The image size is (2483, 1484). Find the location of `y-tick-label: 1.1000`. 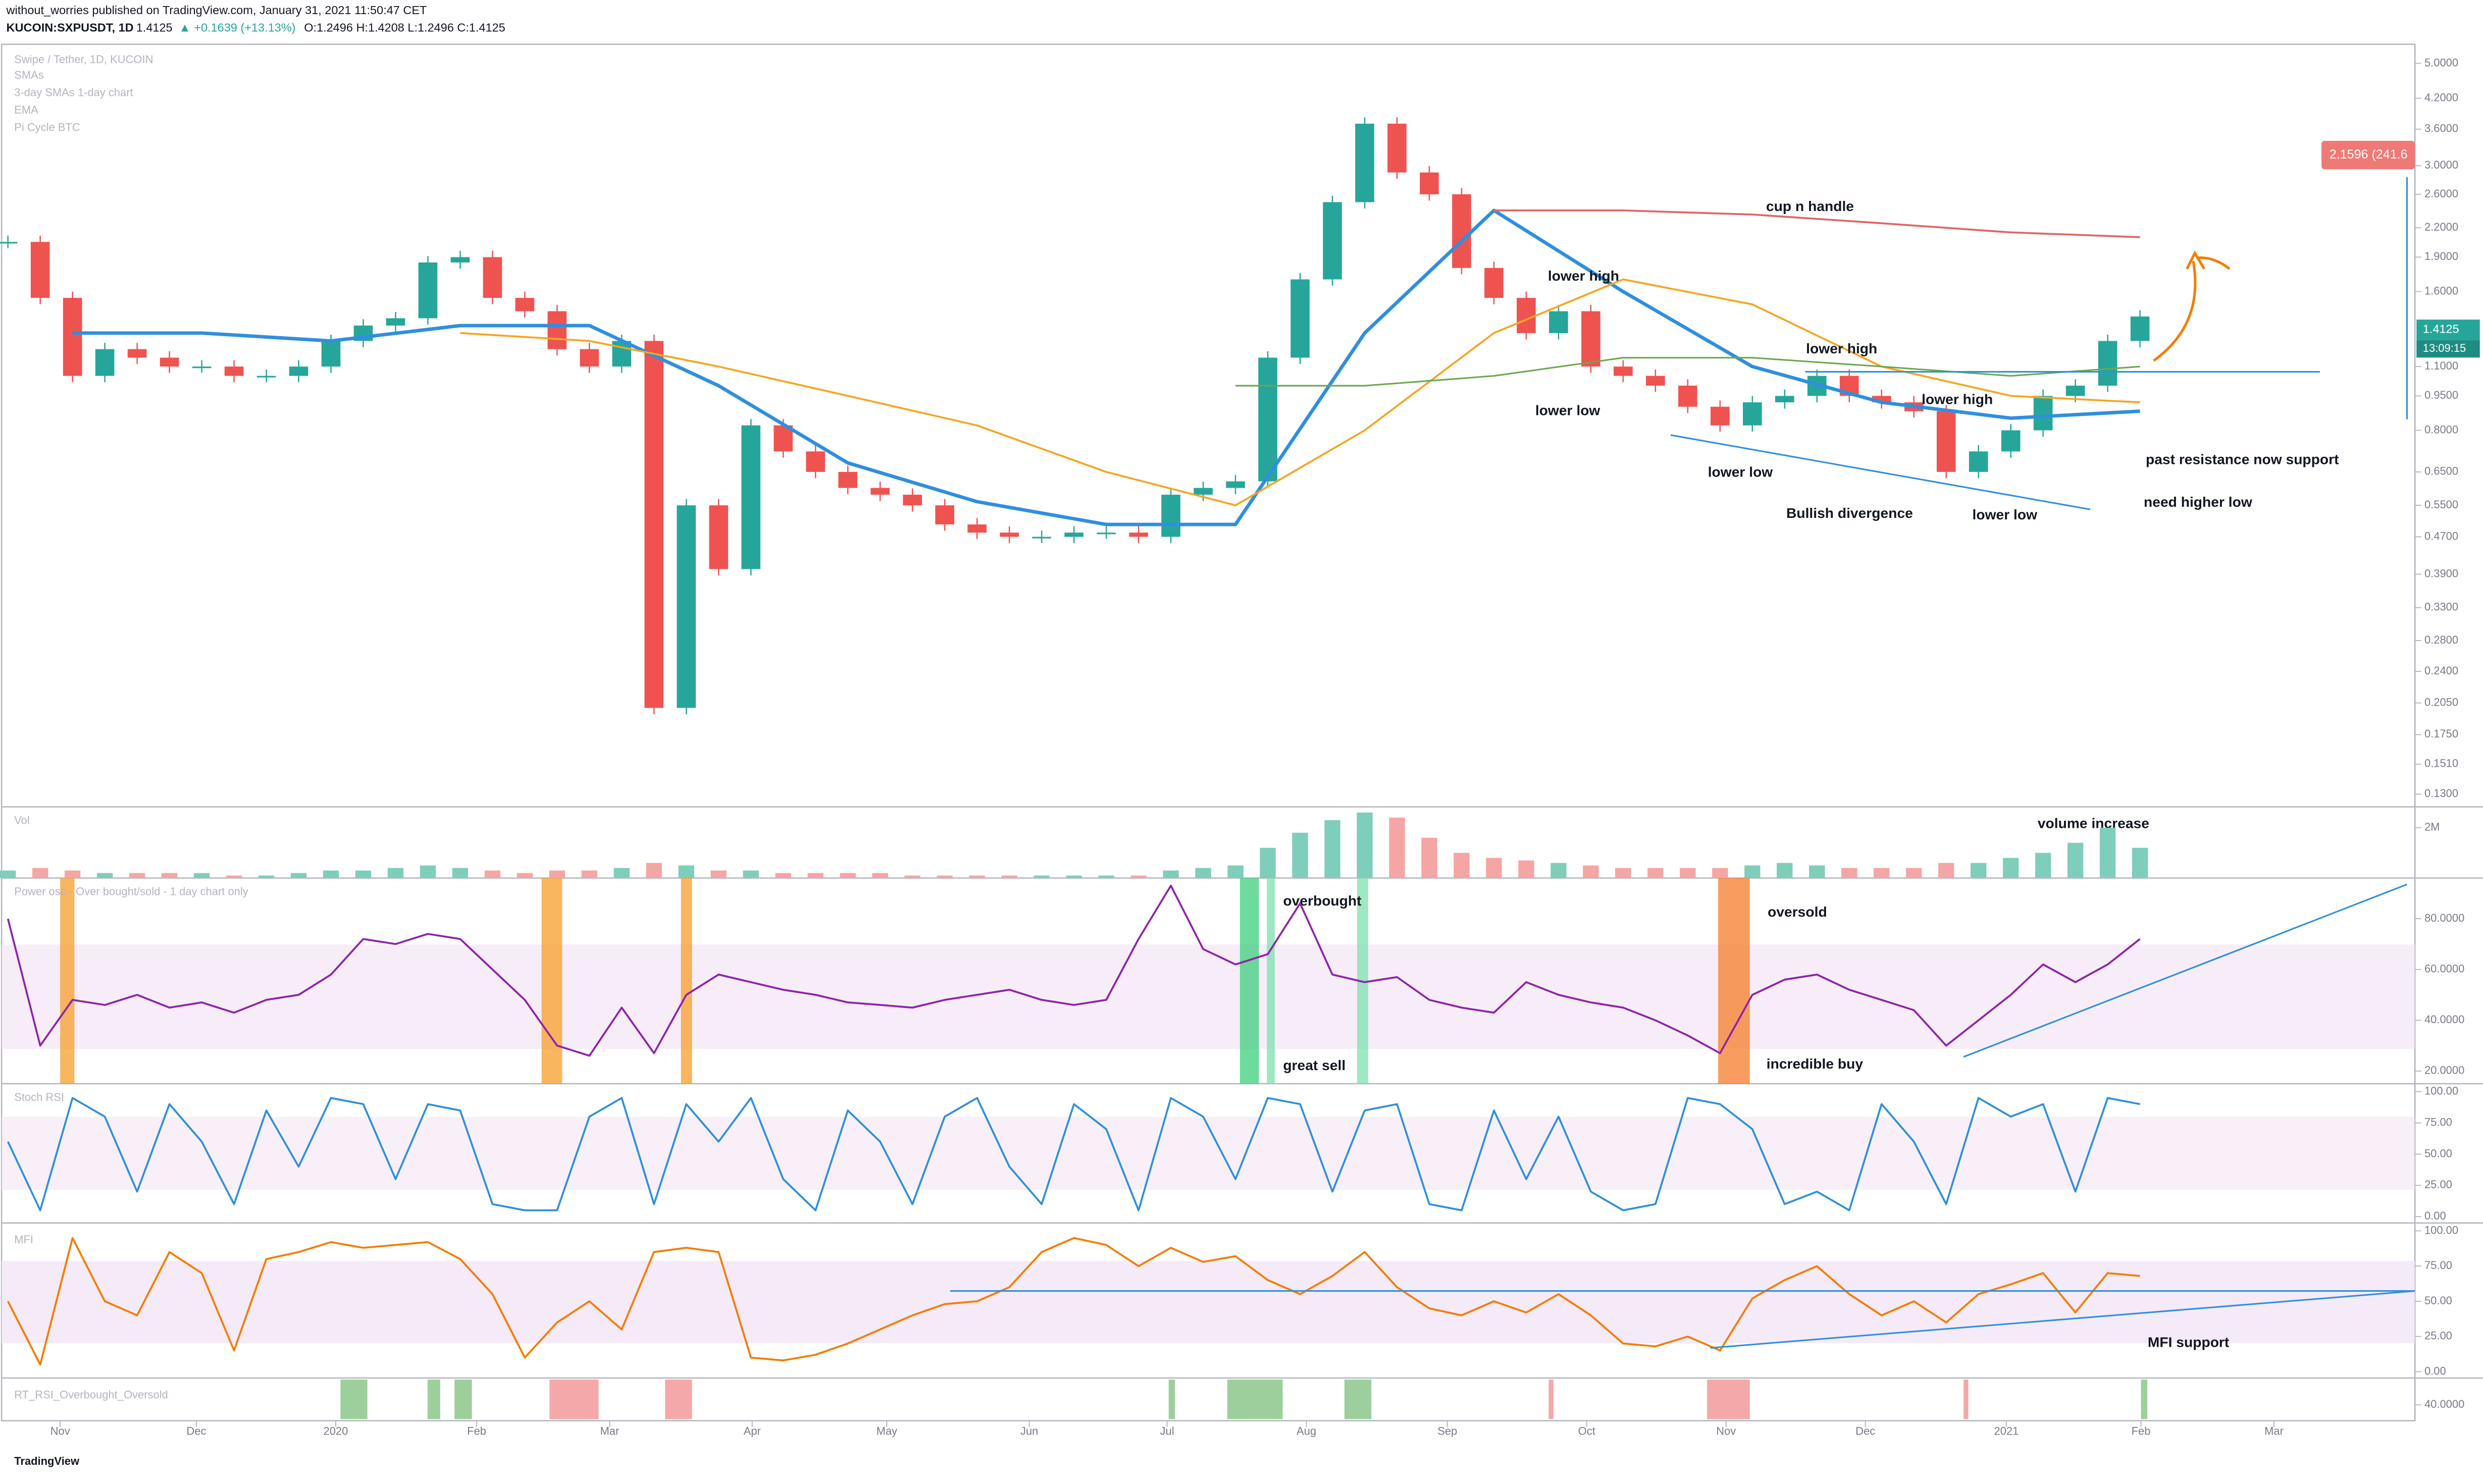

y-tick-label: 1.1000 is located at coordinates (2441, 365).